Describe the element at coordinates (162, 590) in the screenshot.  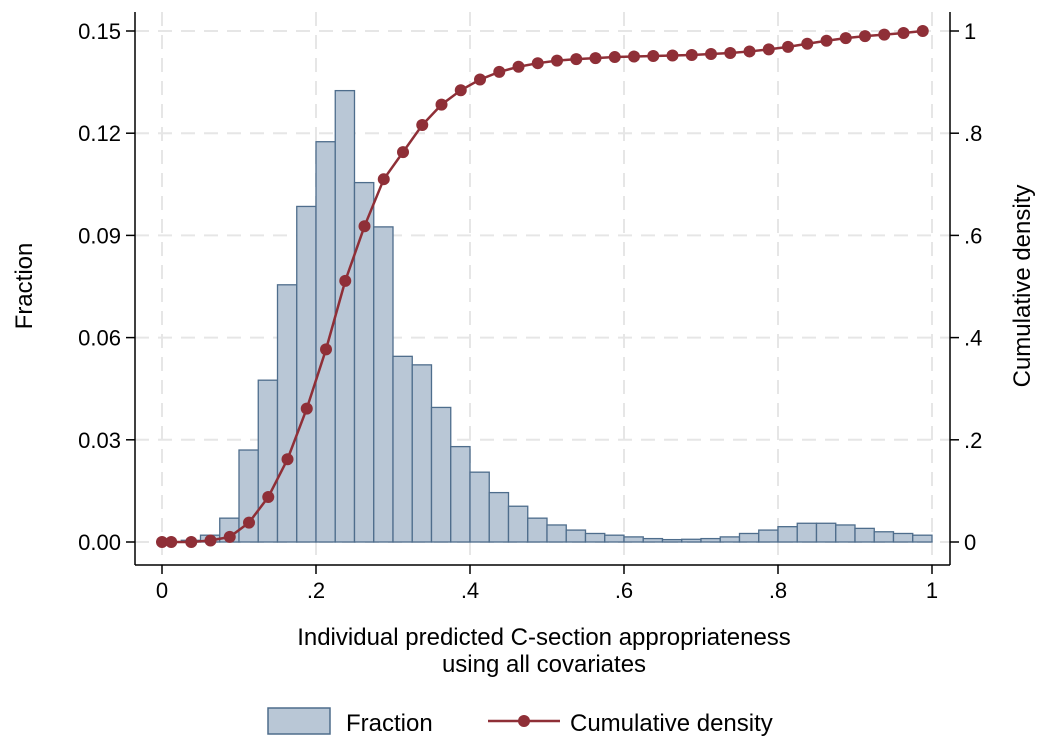
I see `x-tick-label: 0` at that location.